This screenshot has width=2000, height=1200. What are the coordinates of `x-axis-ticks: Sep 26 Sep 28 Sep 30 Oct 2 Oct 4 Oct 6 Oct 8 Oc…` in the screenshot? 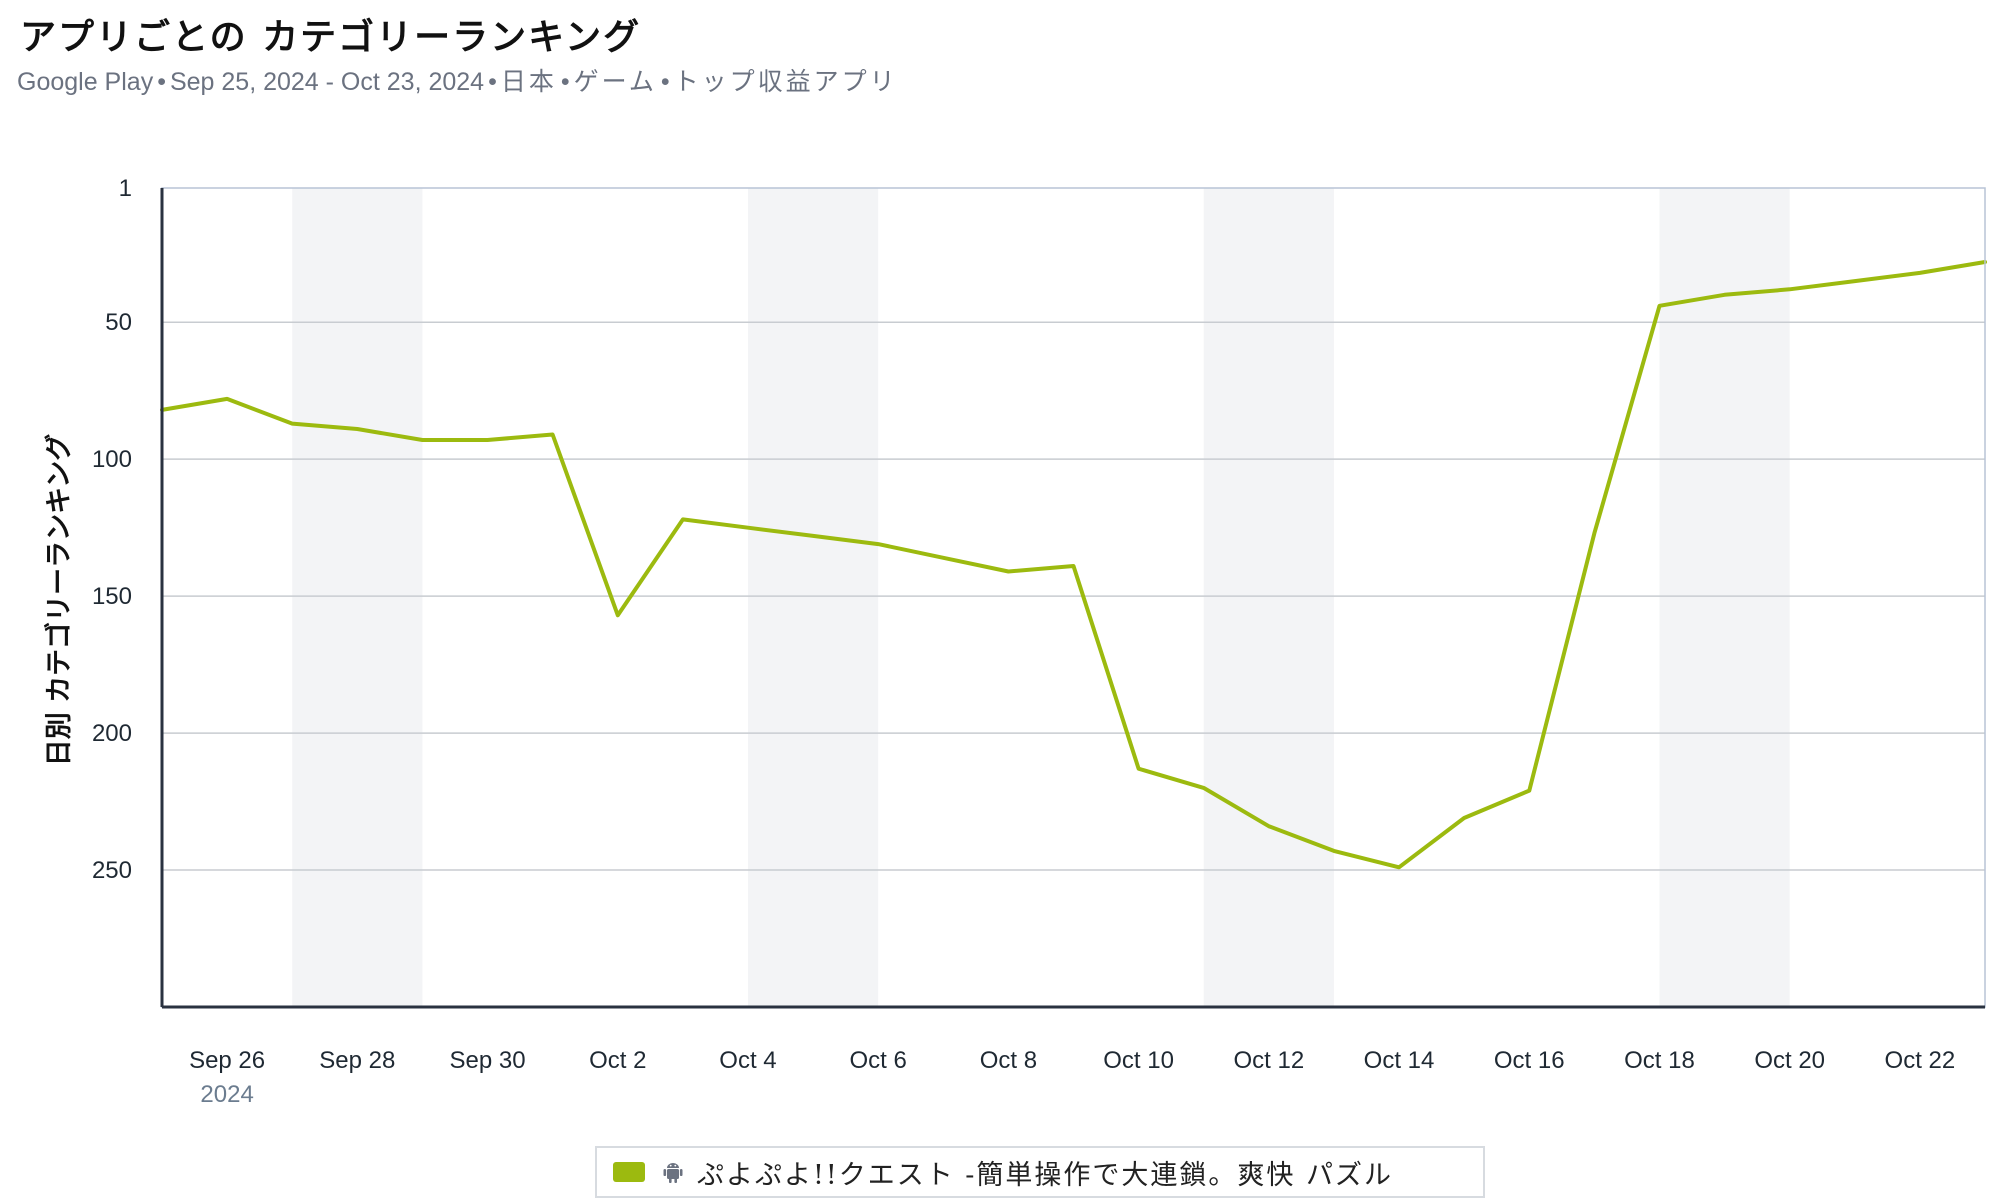 It's located at (1072, 1077).